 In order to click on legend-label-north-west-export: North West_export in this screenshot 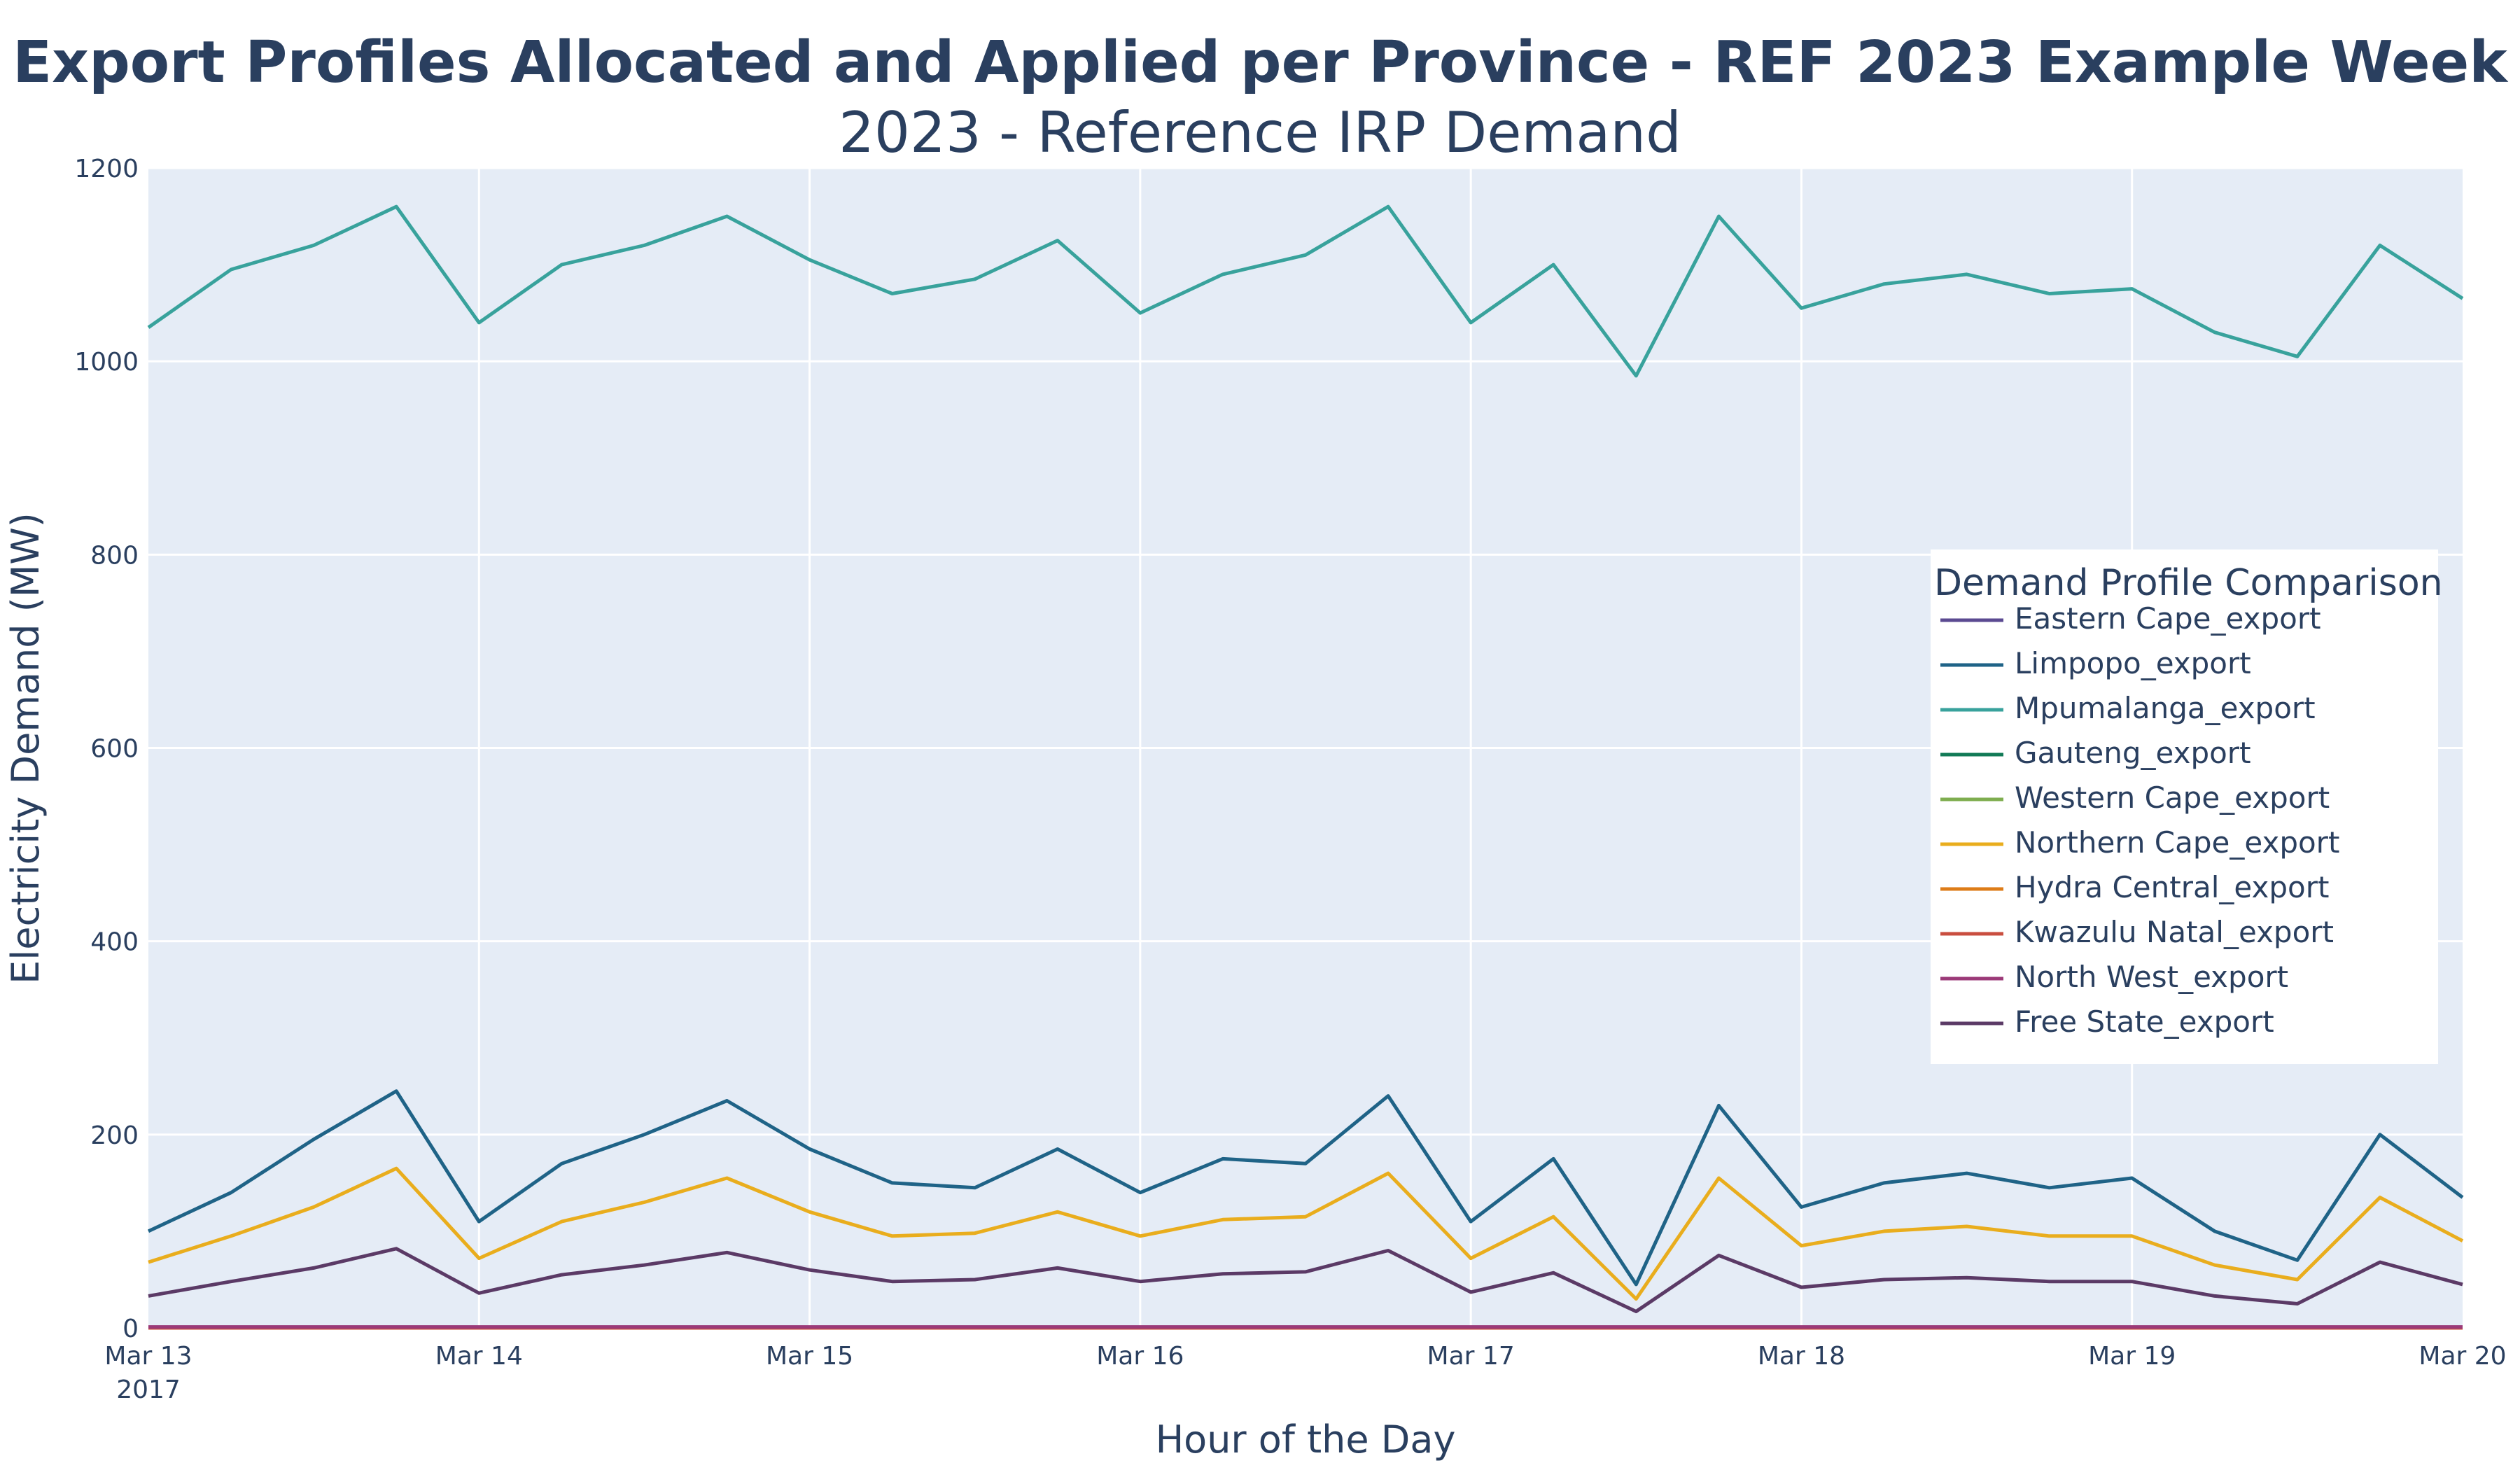, I will do `click(2151, 977)`.